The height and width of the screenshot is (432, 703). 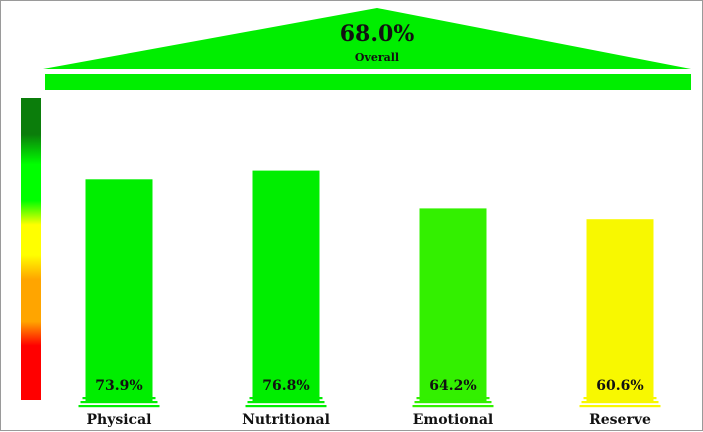 What do you see at coordinates (453, 420) in the screenshot?
I see `category-label-emotional: Emotional` at bounding box center [453, 420].